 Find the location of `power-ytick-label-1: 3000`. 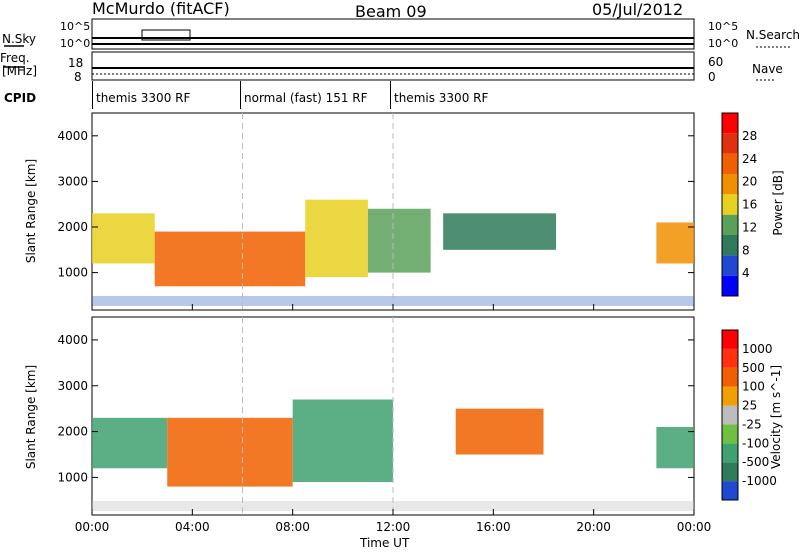

power-ytick-label-1: 3000 is located at coordinates (72, 181).